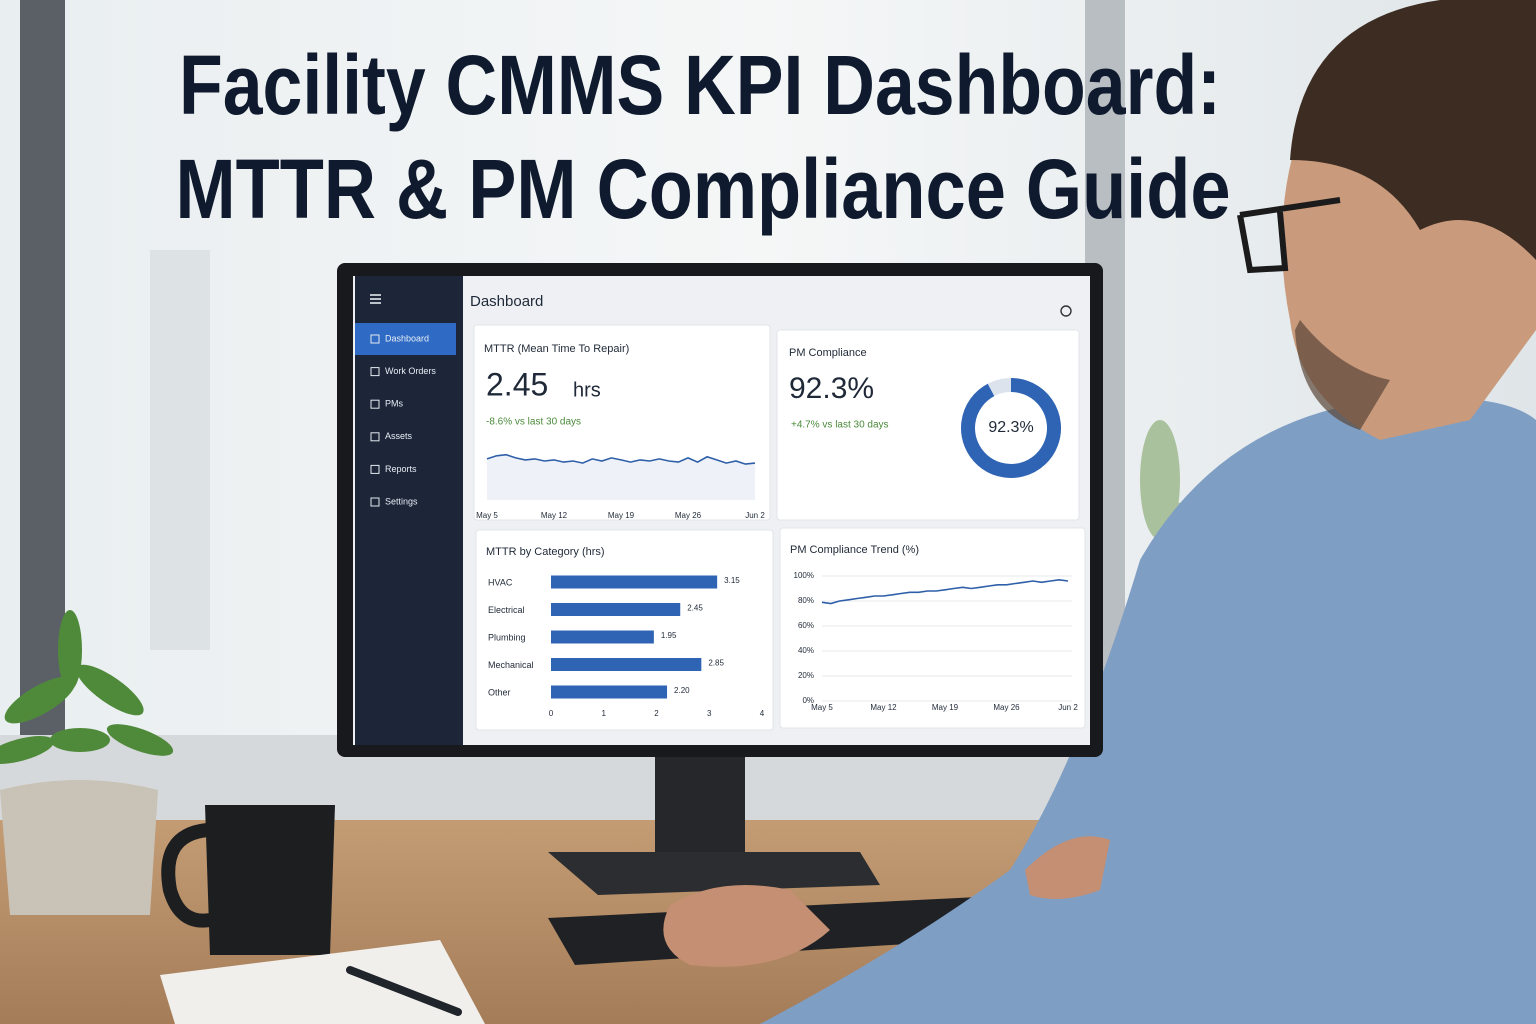  What do you see at coordinates (551, 713) in the screenshot?
I see `x-tick-label: 0` at bounding box center [551, 713].